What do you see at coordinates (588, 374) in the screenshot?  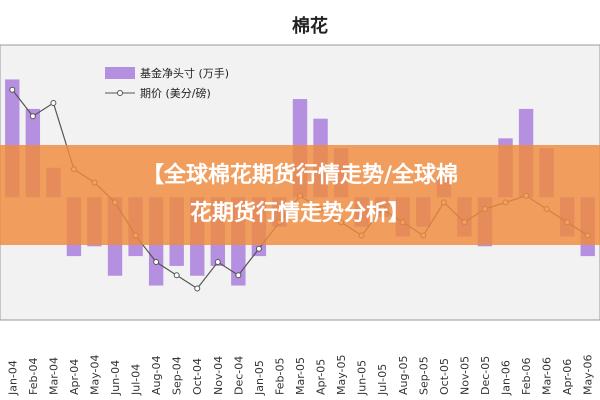 I see `x-tick-label: May-06` at bounding box center [588, 374].